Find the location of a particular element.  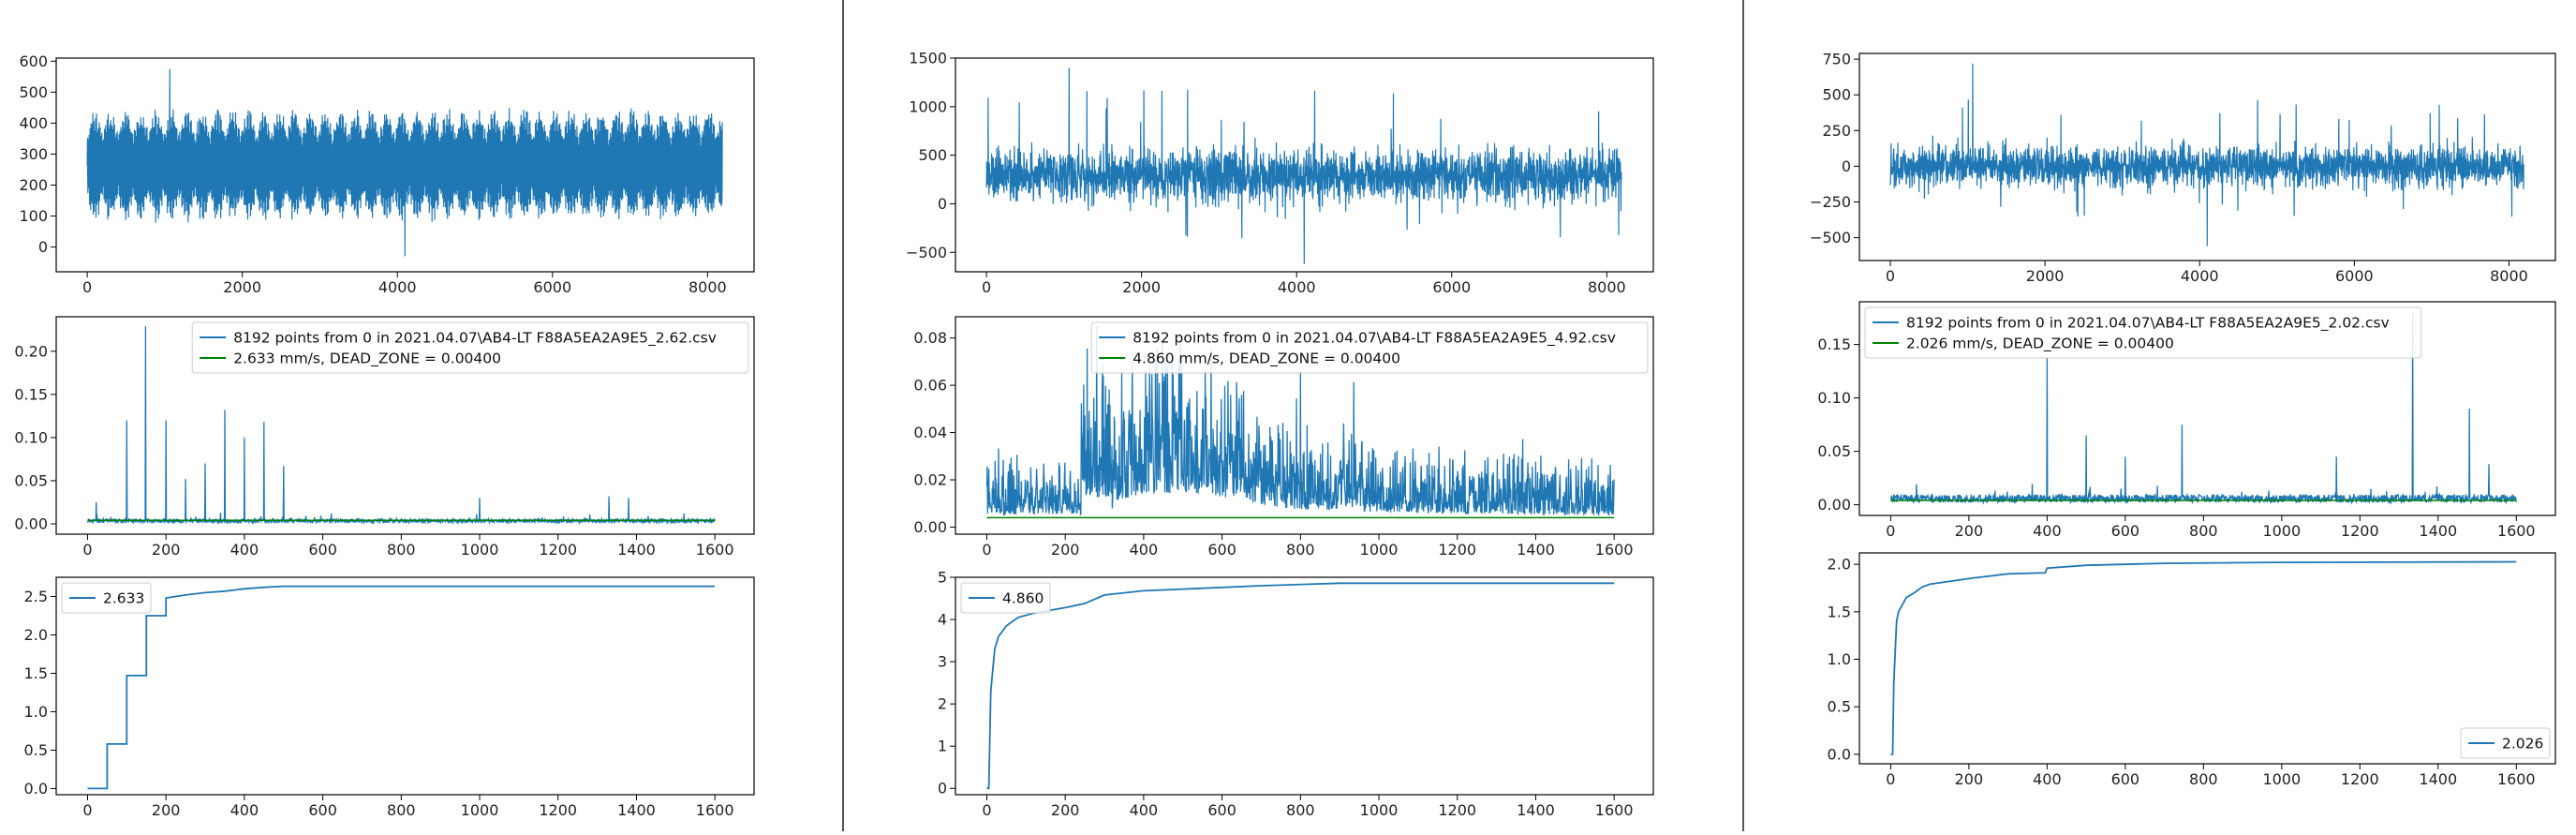

x-tick-label: 6000 is located at coordinates (552, 287).